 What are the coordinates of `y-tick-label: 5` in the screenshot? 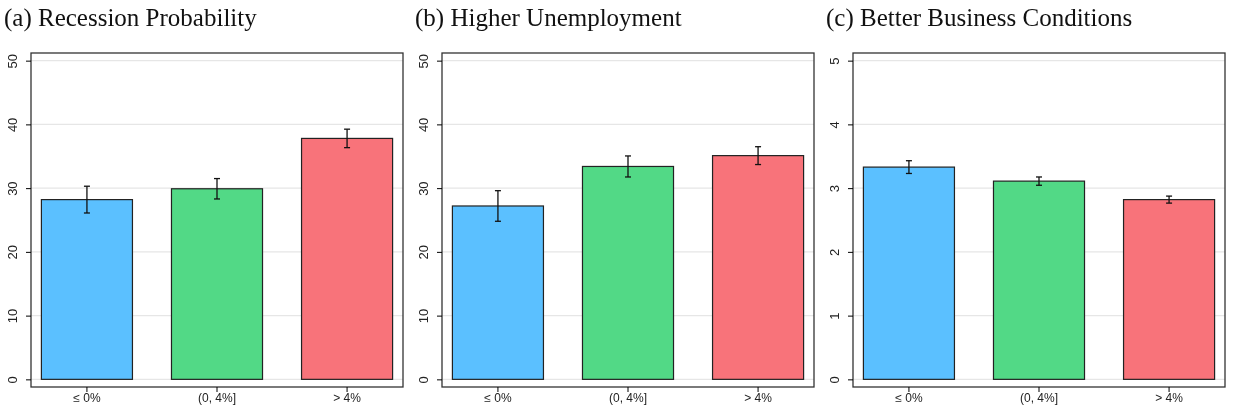 It's located at (834, 61).